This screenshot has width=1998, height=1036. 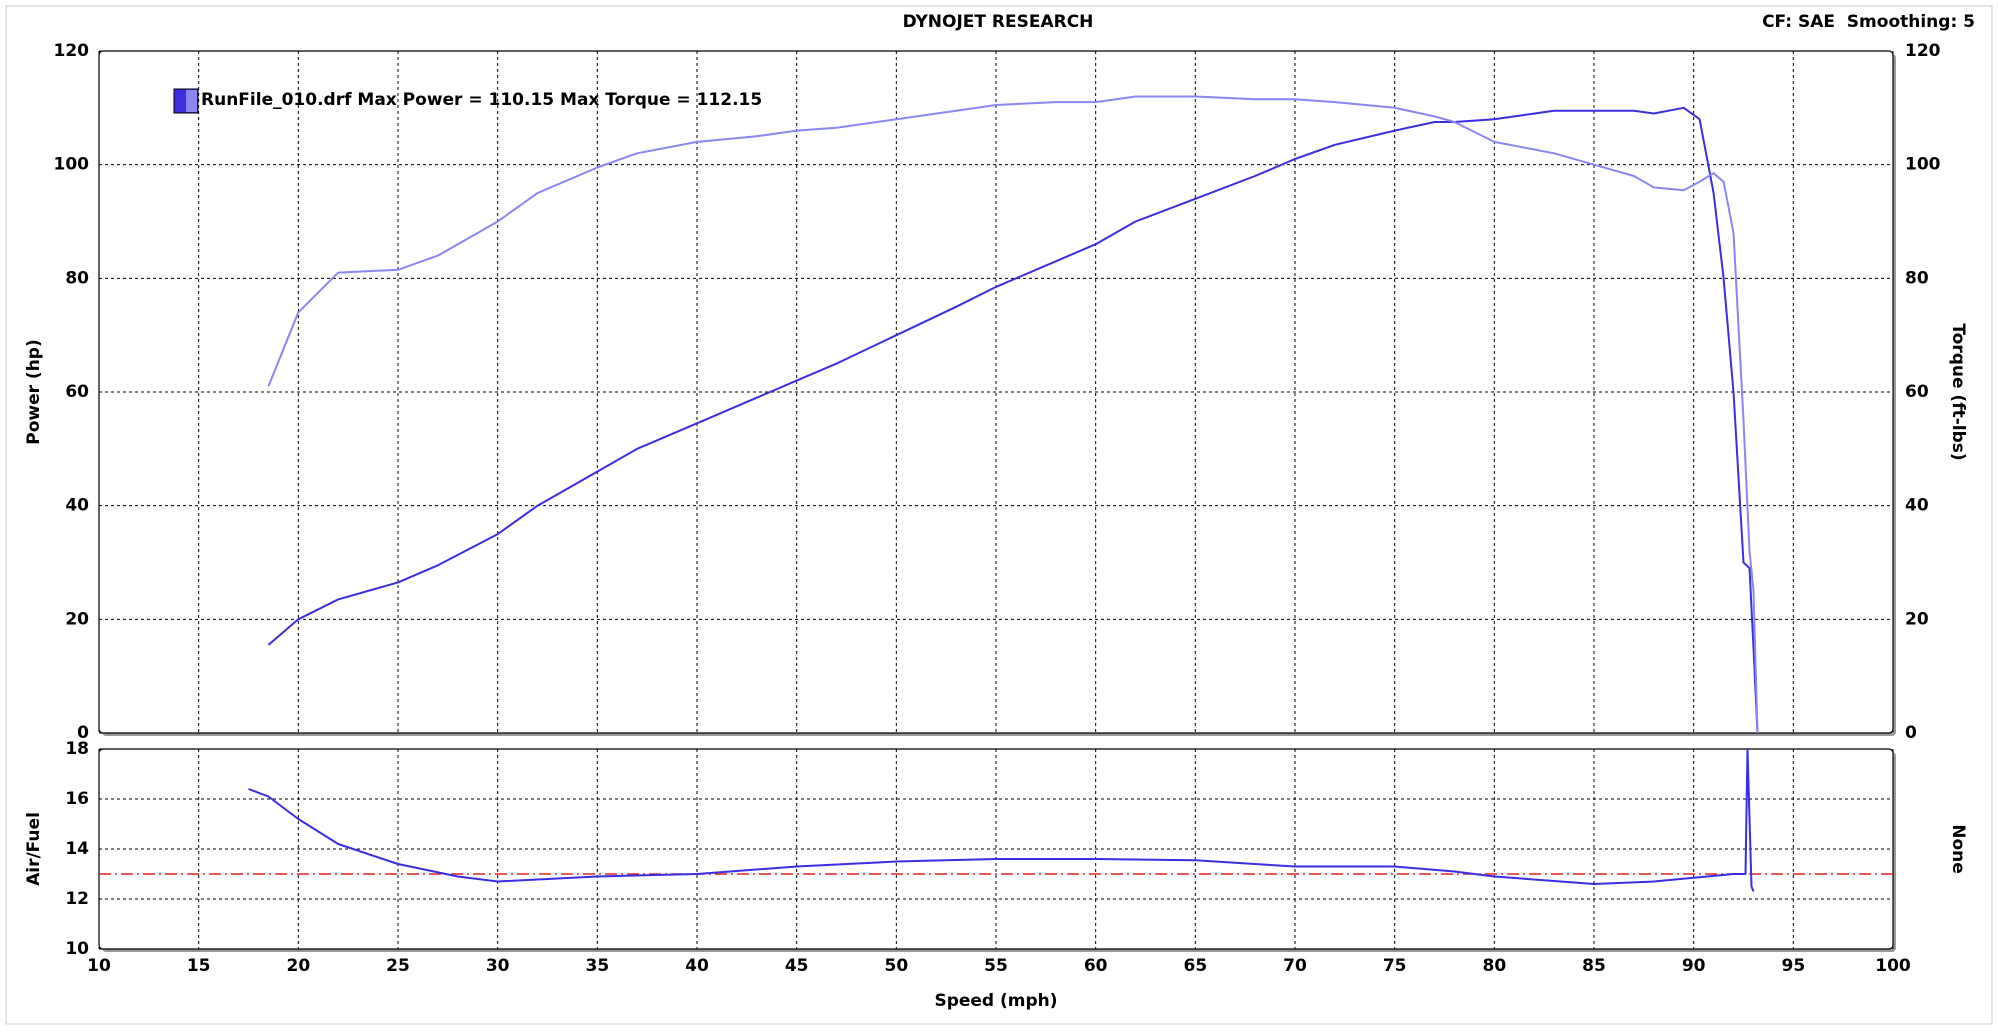 What do you see at coordinates (99, 966) in the screenshot?
I see `x-tick-label: 10` at bounding box center [99, 966].